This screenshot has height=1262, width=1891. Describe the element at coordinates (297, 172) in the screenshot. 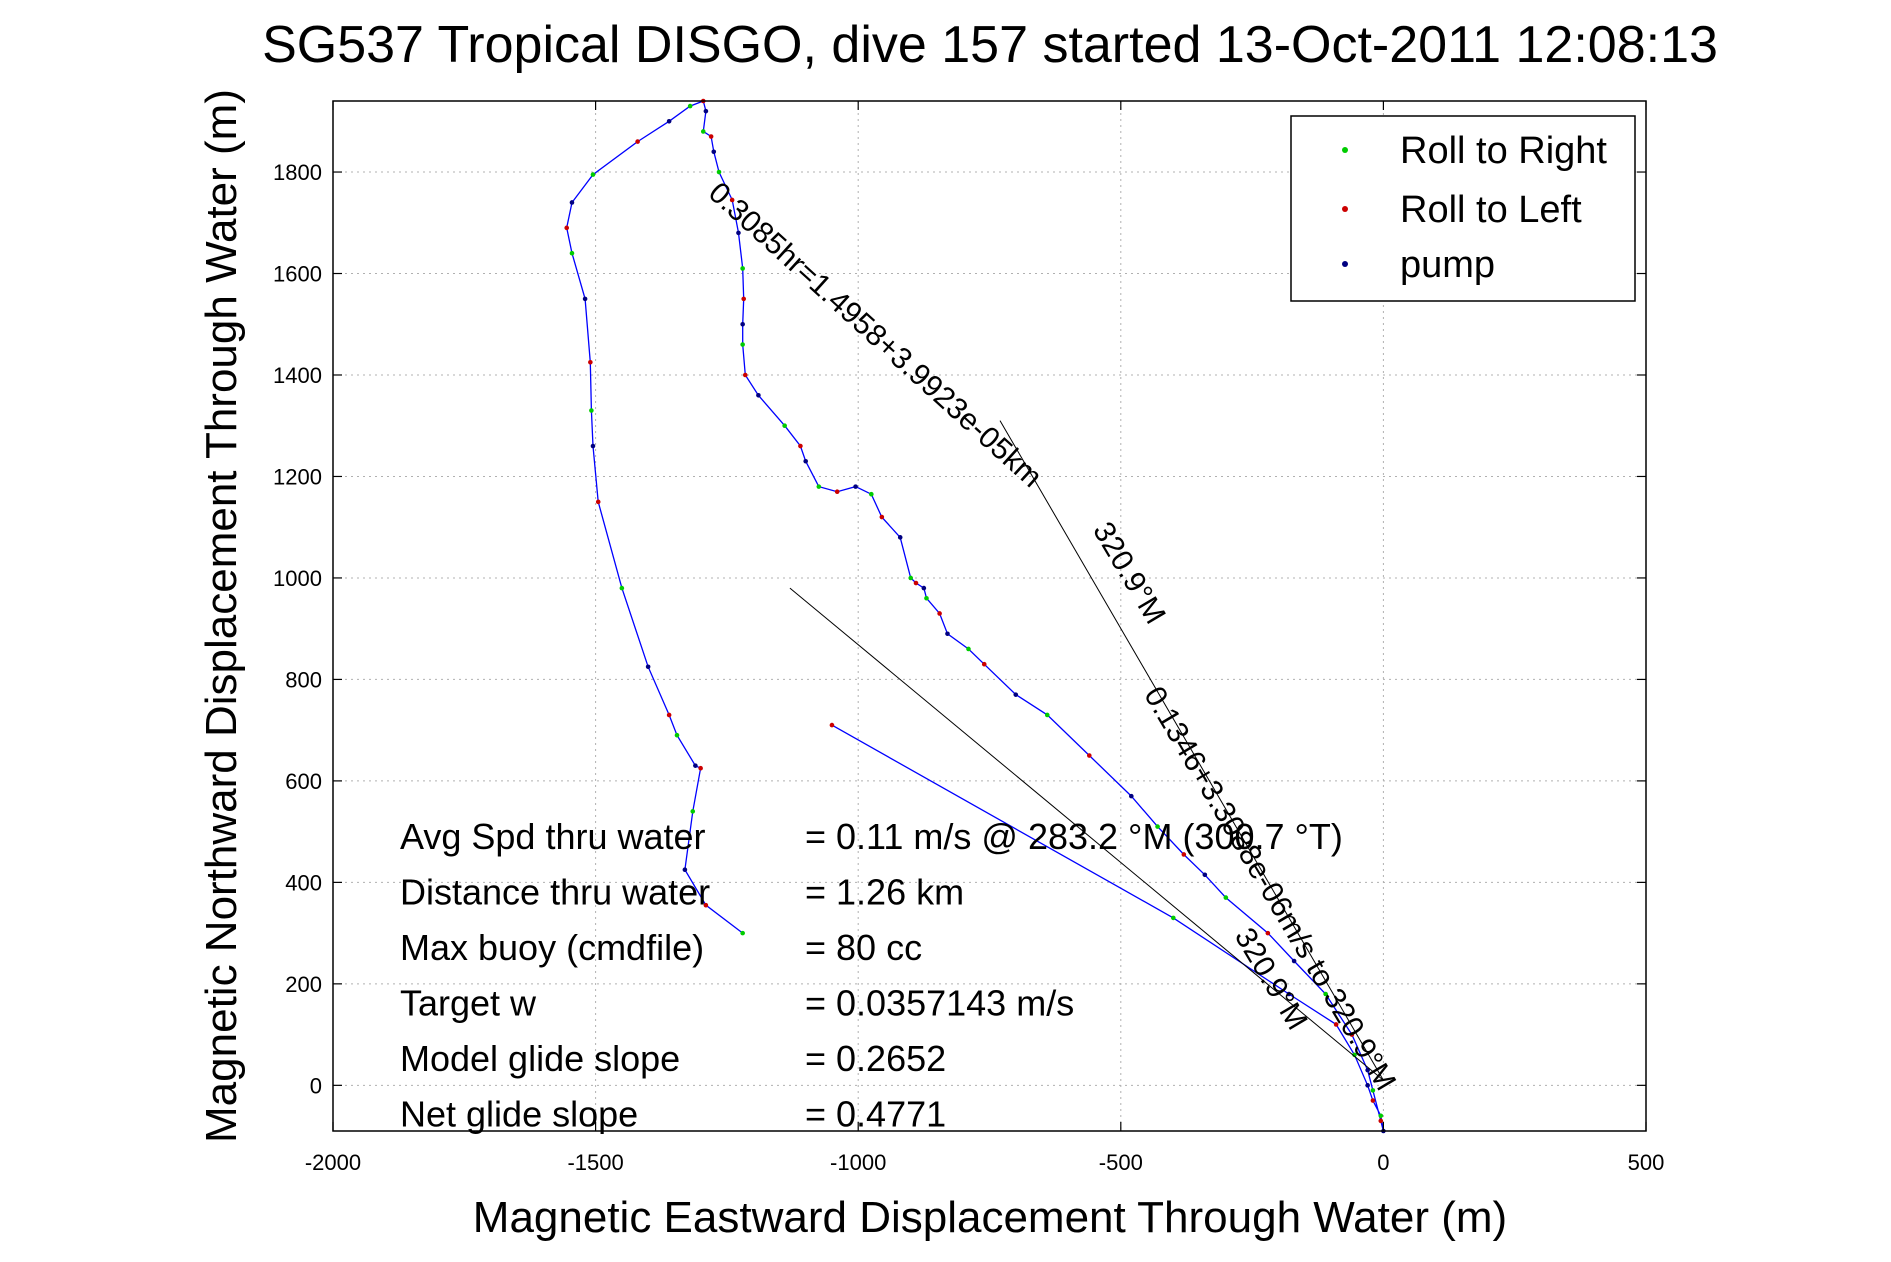

I see `y-tick-label: 1800` at that location.